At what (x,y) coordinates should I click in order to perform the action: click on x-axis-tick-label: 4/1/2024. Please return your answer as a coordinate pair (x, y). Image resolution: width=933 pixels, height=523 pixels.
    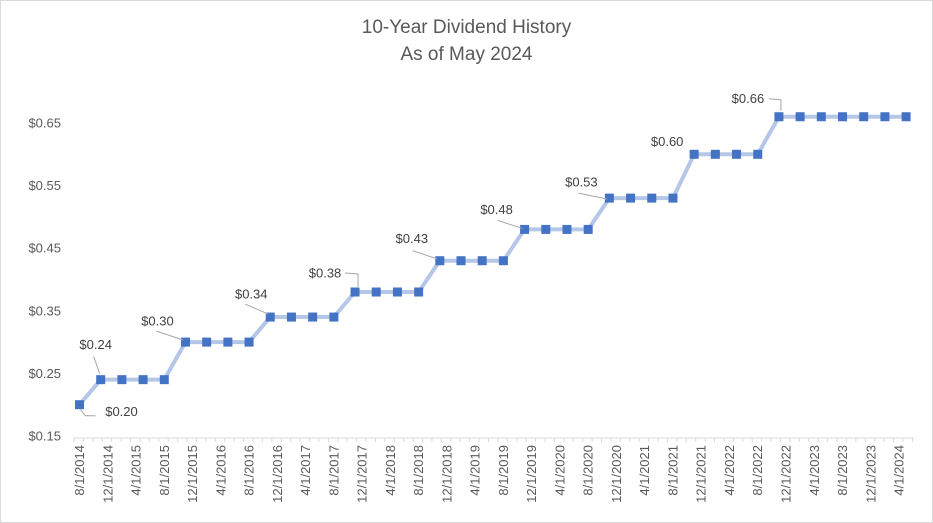
    Looking at the image, I should click on (899, 470).